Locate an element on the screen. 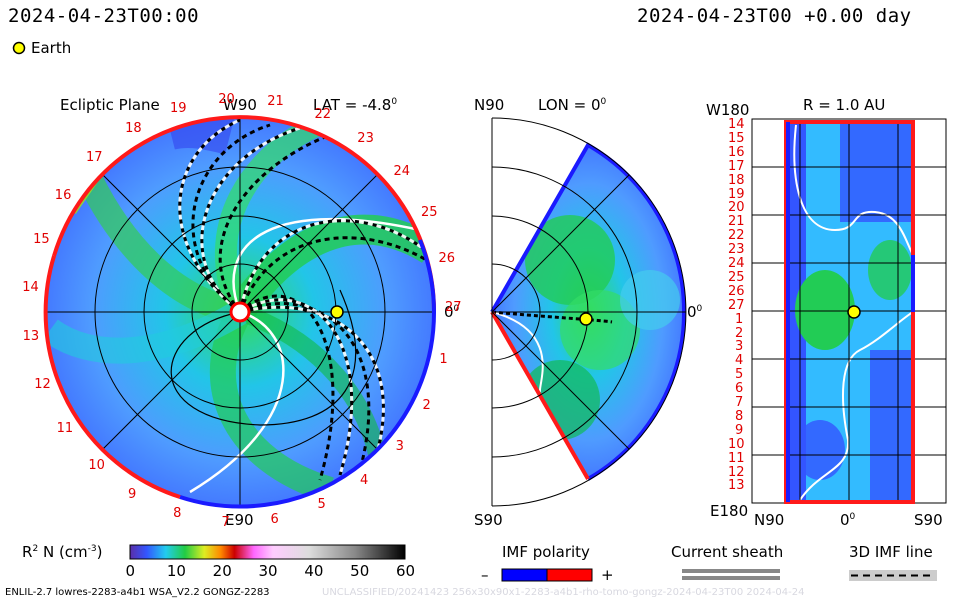  synoptic-row-label: 8 is located at coordinates (739, 416).